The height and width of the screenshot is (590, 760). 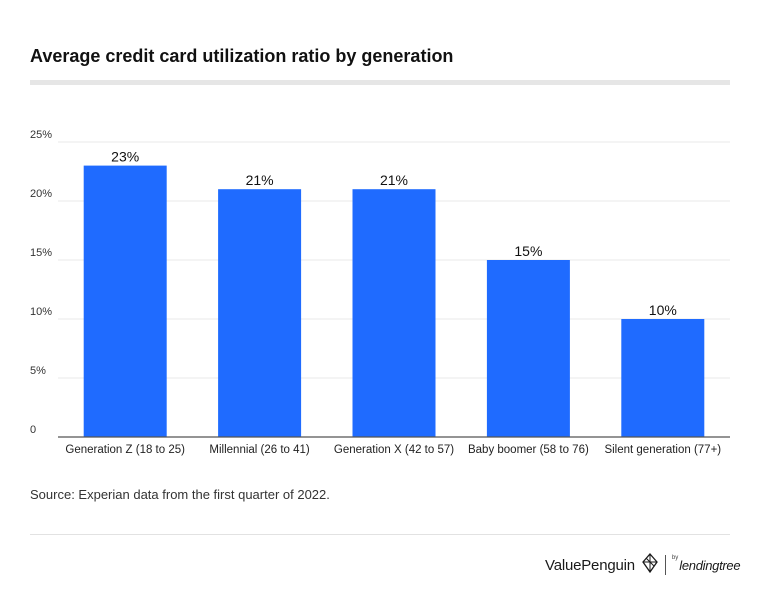 I want to click on data-label: 10%, so click(x=663, y=310).